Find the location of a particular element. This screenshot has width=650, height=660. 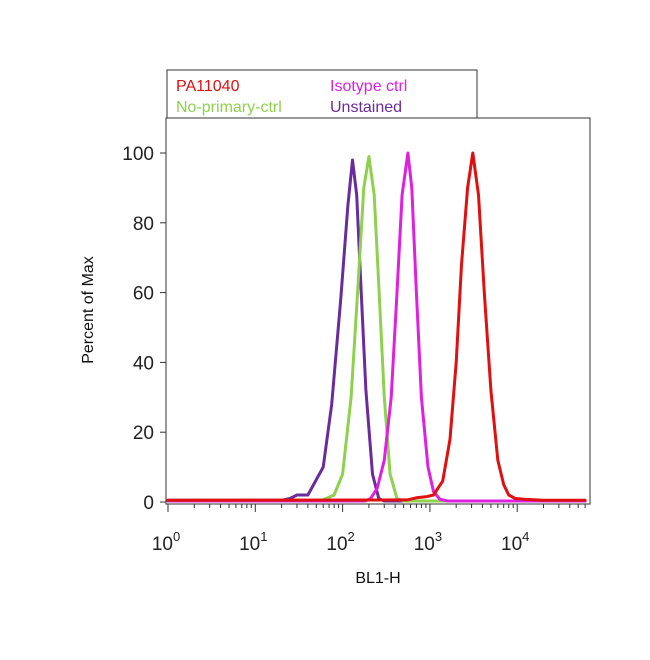

x-tick-label: 10¹ is located at coordinates (253, 542).